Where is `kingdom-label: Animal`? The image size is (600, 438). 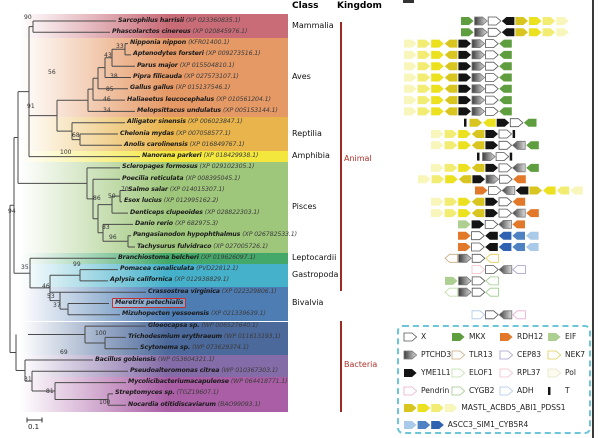
kingdom-label: Animal is located at coordinates (358, 158).